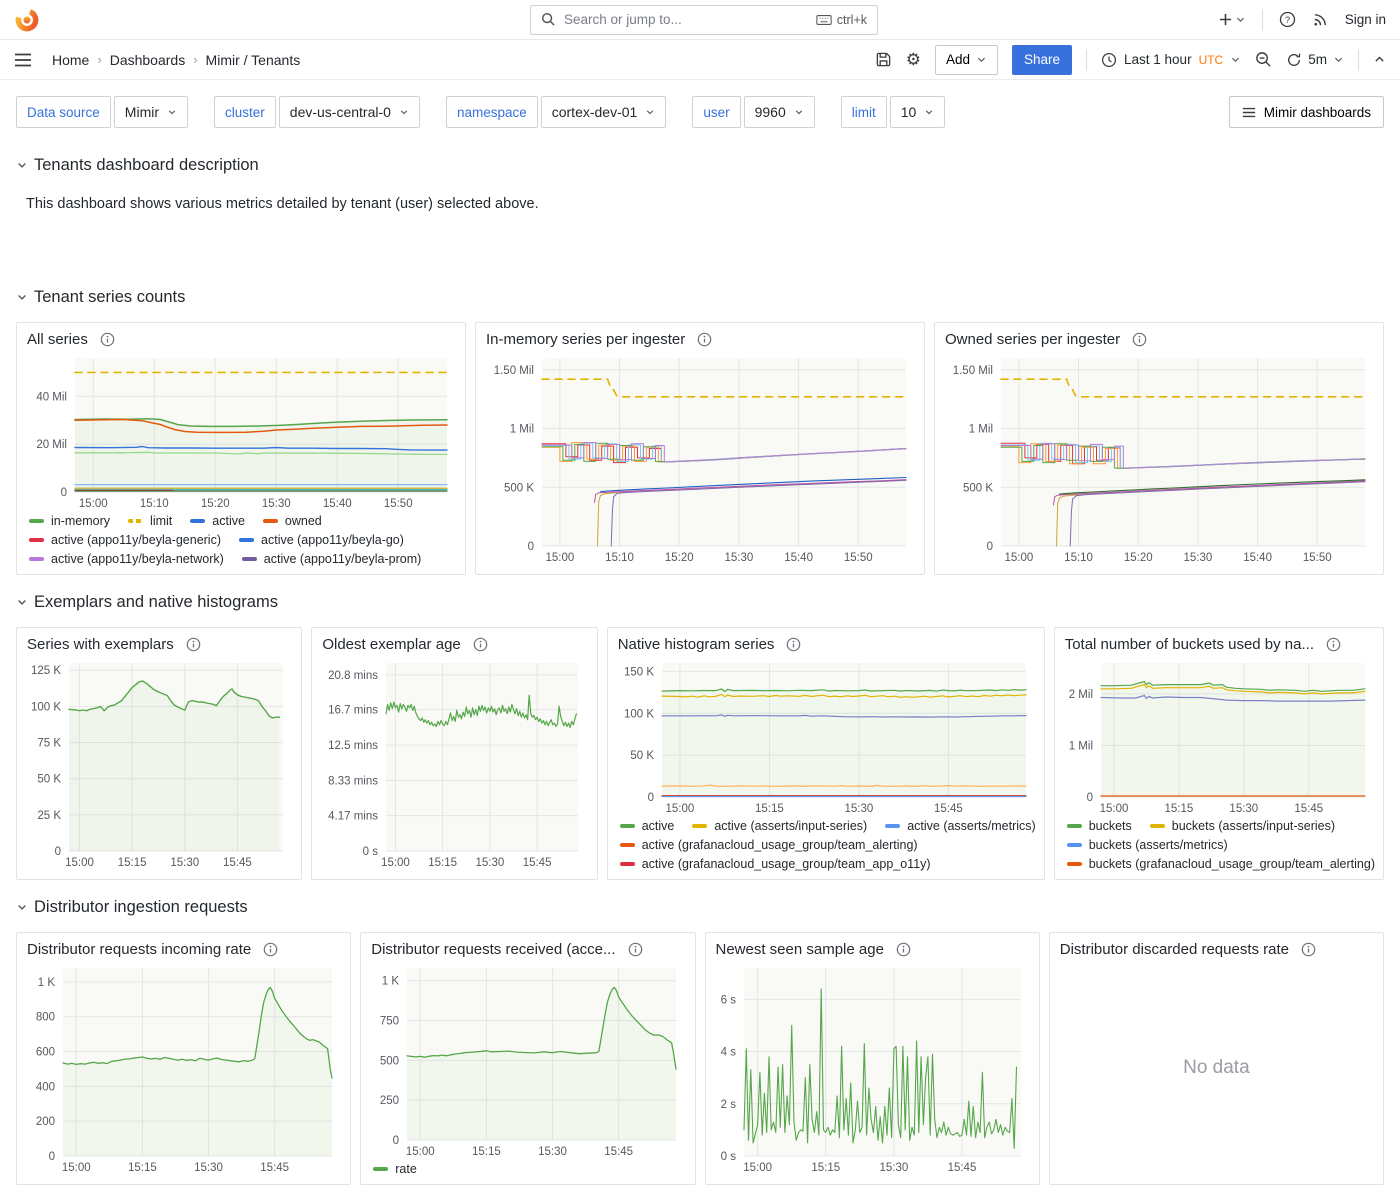 This screenshot has height=1200, width=1400. I want to click on time-series-chart: 0 250 500 750 1 K 15:00 15:15 15:30 15:45, so click(527, 1060).